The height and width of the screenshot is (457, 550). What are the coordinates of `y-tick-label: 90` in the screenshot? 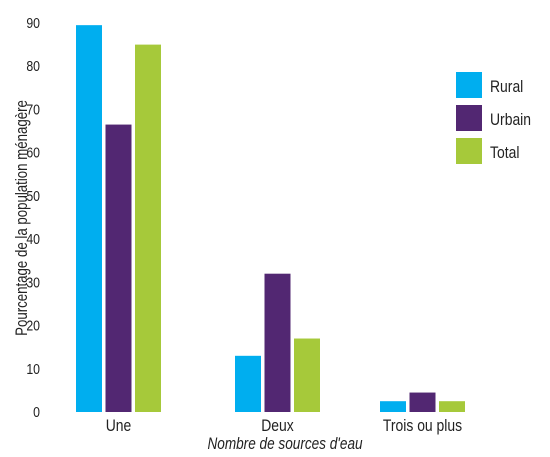 It's located at (33, 23).